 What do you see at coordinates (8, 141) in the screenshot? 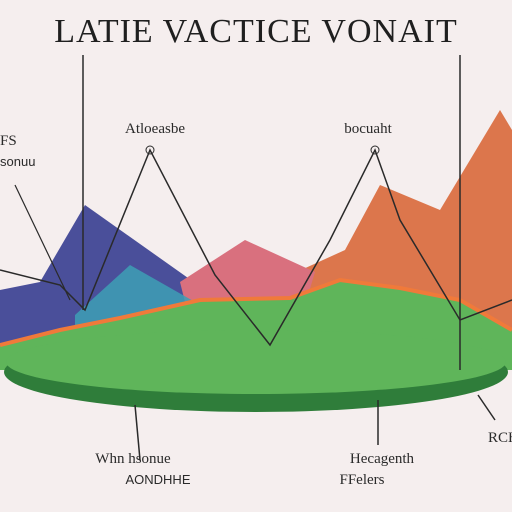
I see `label: FS` at bounding box center [8, 141].